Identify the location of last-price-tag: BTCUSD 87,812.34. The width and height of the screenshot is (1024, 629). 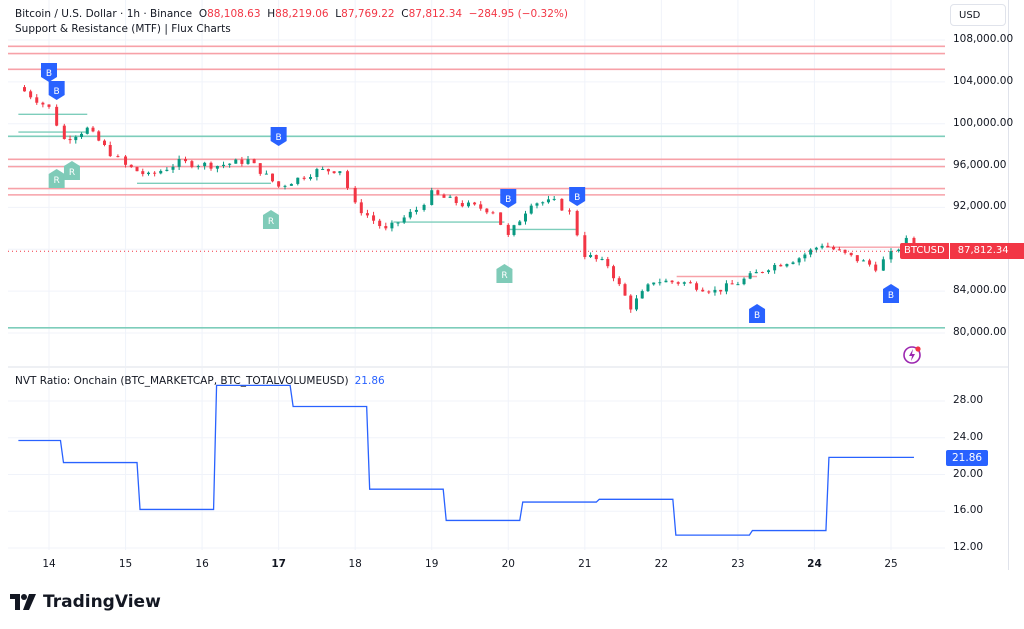
(962, 251).